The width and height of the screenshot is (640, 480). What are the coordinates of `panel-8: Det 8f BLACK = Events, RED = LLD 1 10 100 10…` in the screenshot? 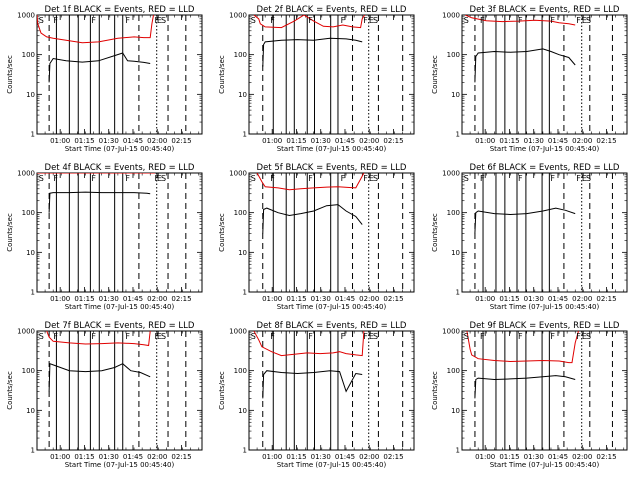 It's located at (316, 395).